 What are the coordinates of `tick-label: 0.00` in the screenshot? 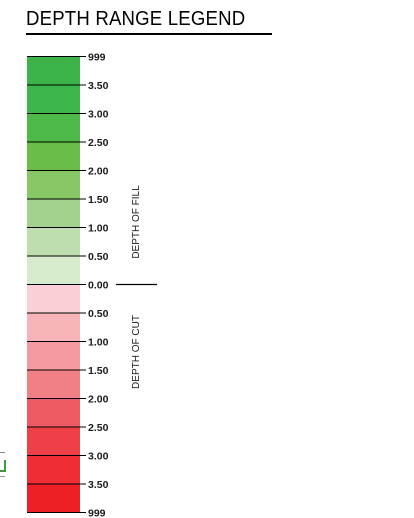 It's located at (98, 285).